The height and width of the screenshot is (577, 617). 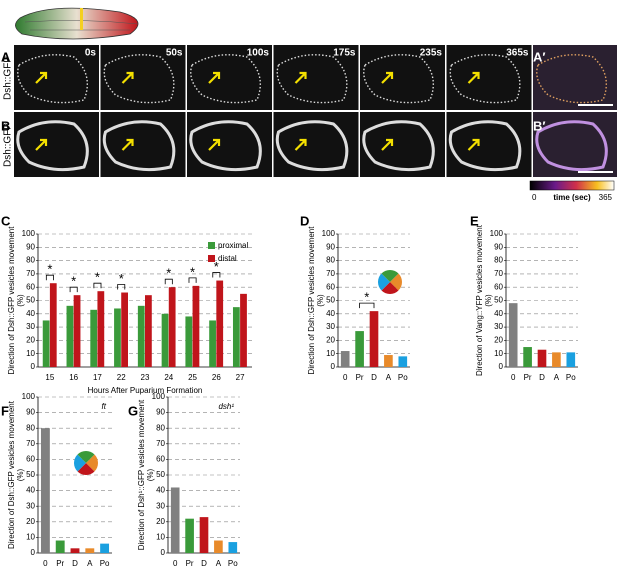 I want to click on panel-label: A, so click(x=6, y=56).